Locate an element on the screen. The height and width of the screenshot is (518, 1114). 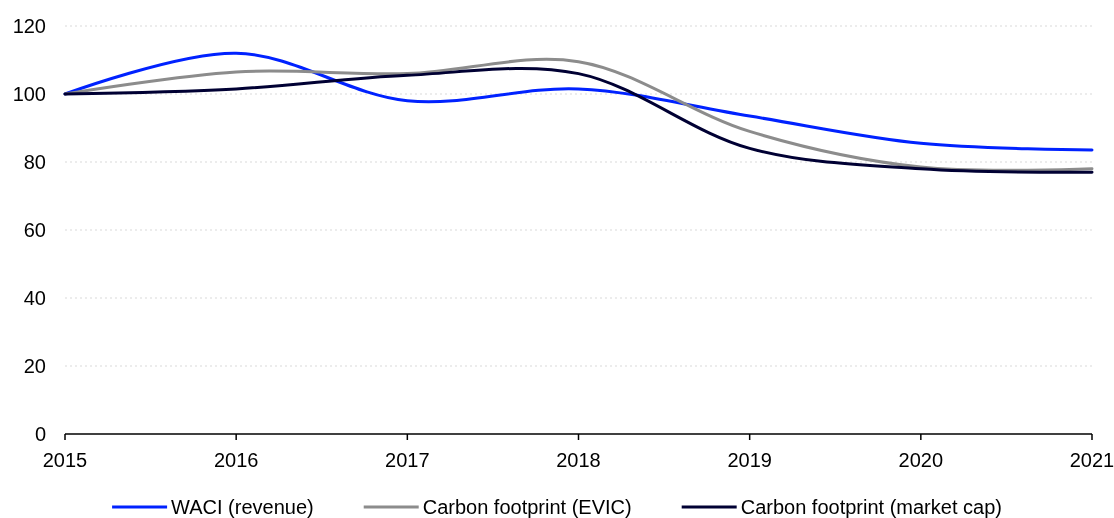
x-tick-label: 2018 is located at coordinates (578, 460).